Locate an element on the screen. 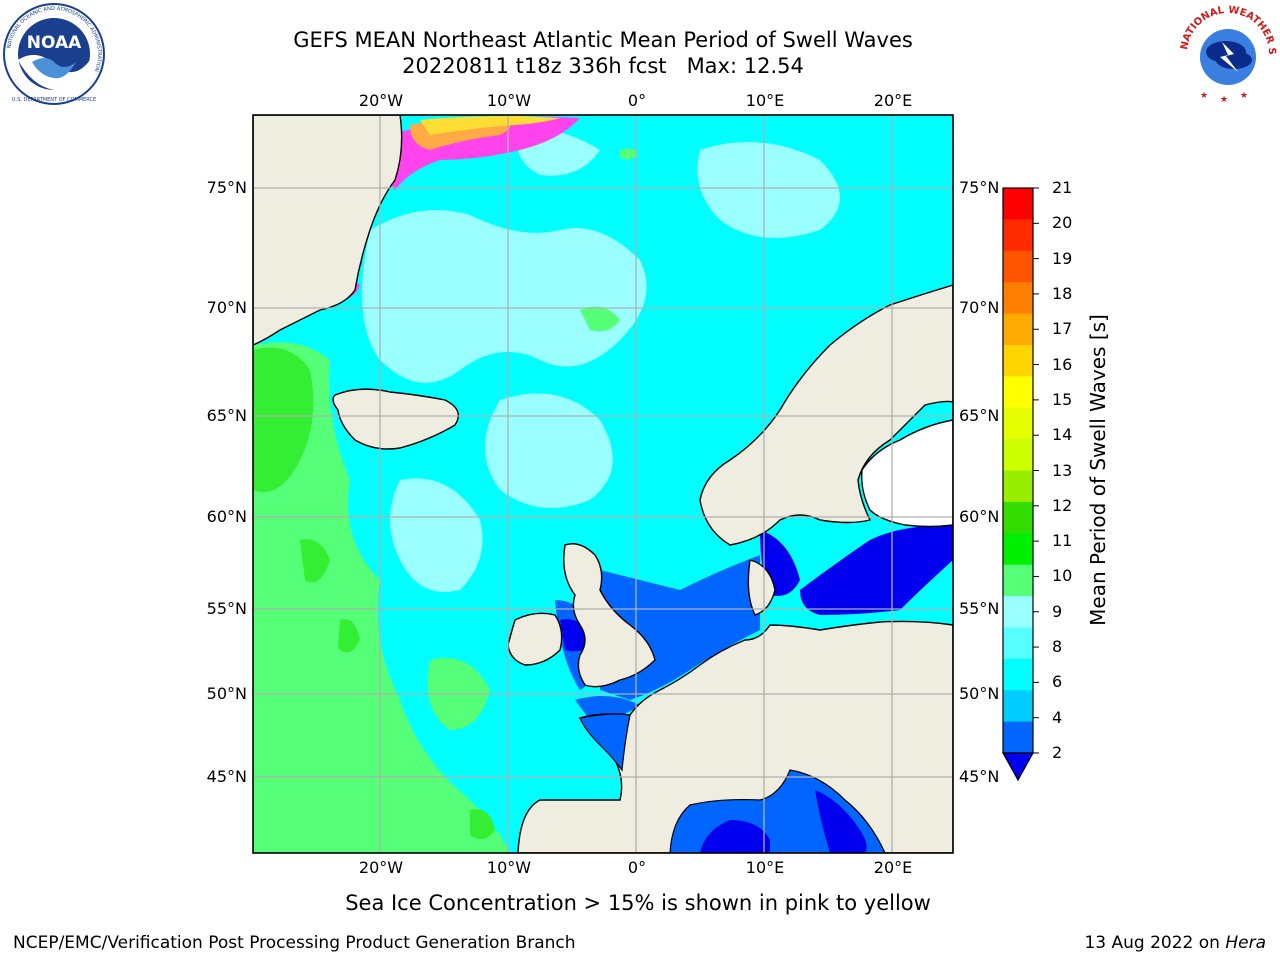 The height and width of the screenshot is (960, 1280). max-value: Max: 12.54 is located at coordinates (745, 66).